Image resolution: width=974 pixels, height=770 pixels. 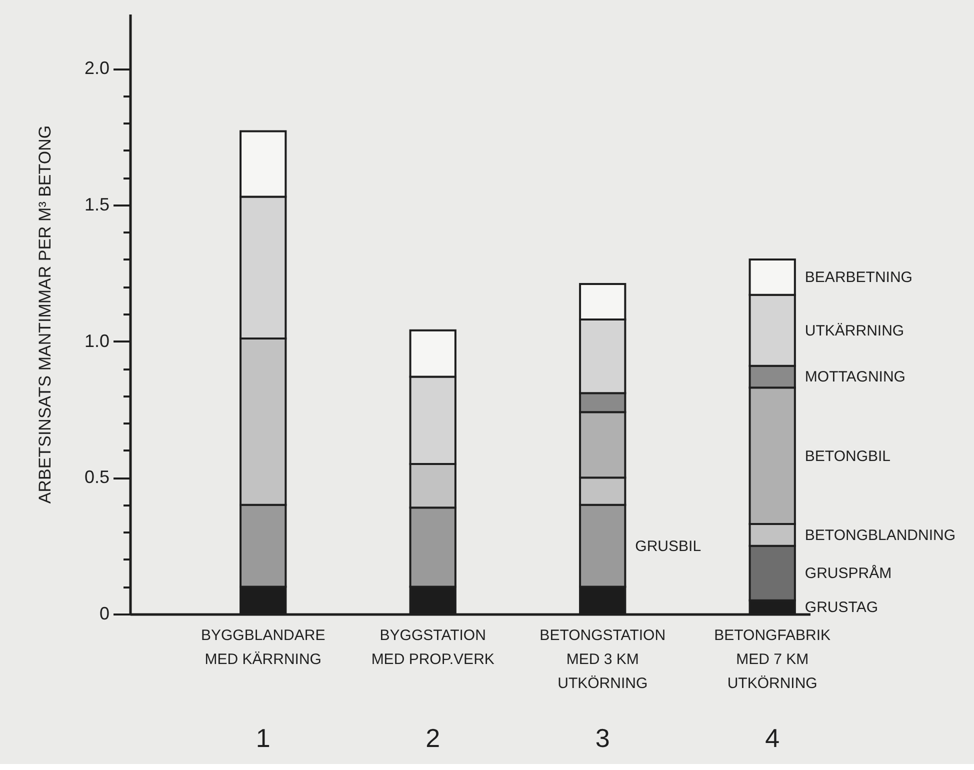 I want to click on category-label: BETONGFABRIK MED 7 KM UTKÖRNING 4, so click(x=772, y=690).